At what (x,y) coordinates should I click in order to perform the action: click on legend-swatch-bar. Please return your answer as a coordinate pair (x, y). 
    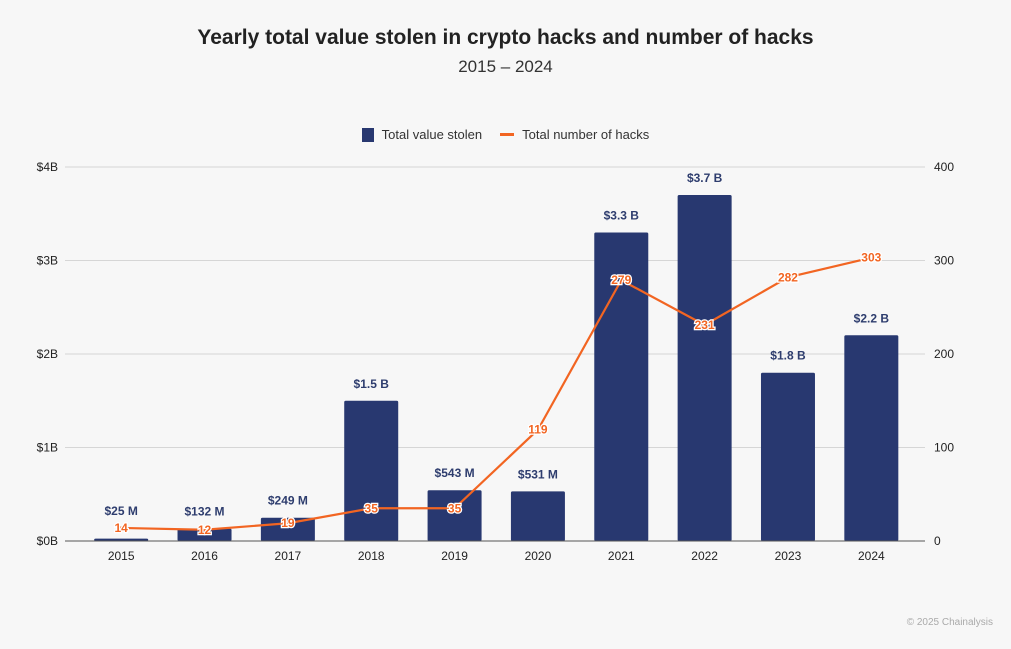
    Looking at the image, I should click on (367, 134).